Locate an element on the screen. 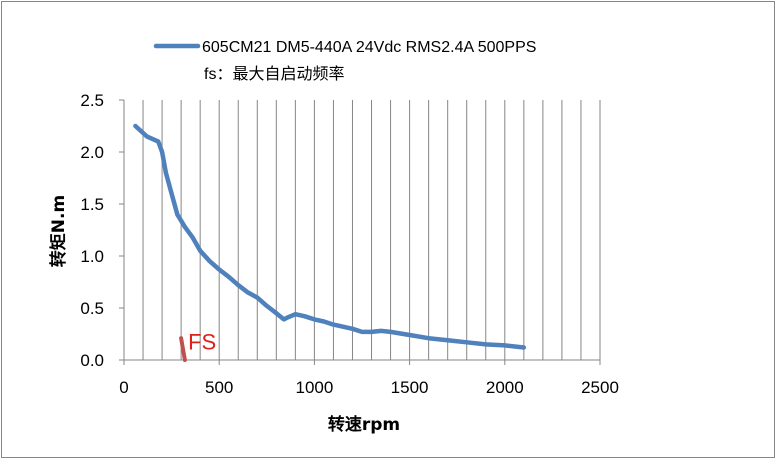 This screenshot has height=461, width=778. y-tick-label: 2.5 is located at coordinates (92, 100).